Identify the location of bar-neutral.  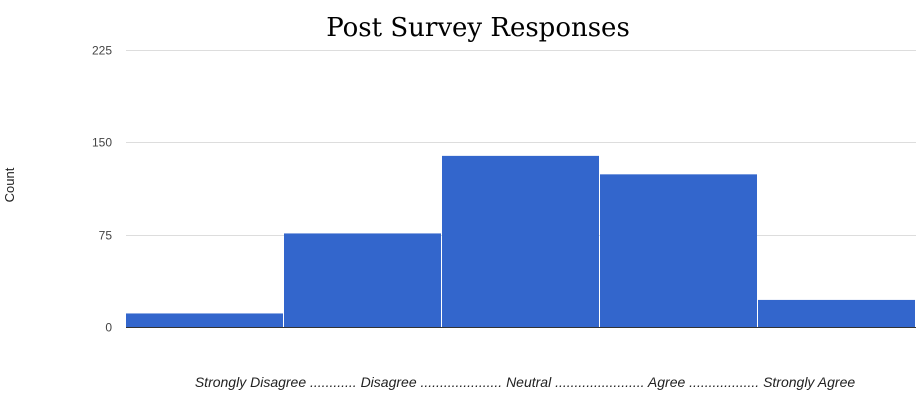
(520, 241).